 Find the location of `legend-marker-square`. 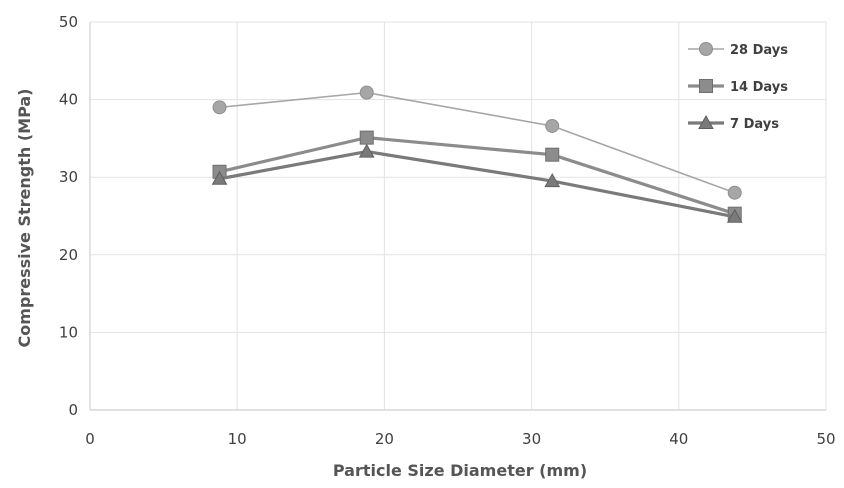

legend-marker-square is located at coordinates (706, 86).